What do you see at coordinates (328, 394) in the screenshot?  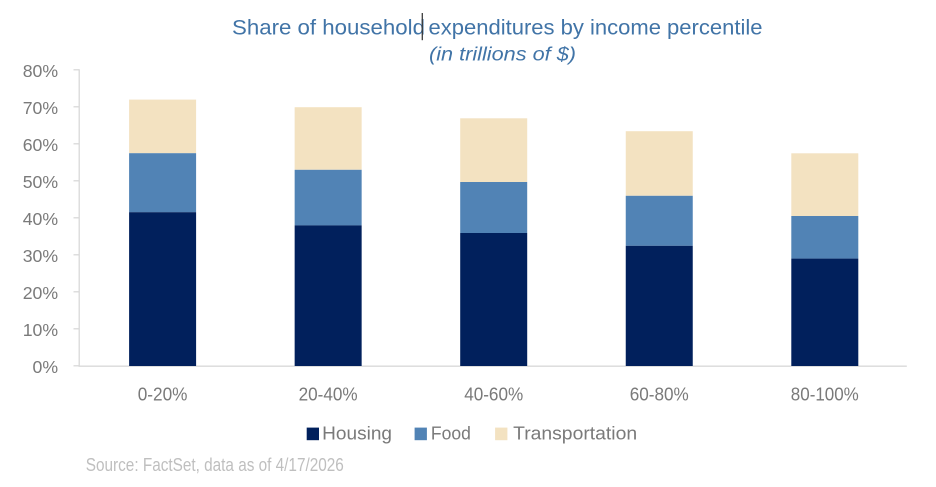 I see `svg-text: 20-40%` at bounding box center [328, 394].